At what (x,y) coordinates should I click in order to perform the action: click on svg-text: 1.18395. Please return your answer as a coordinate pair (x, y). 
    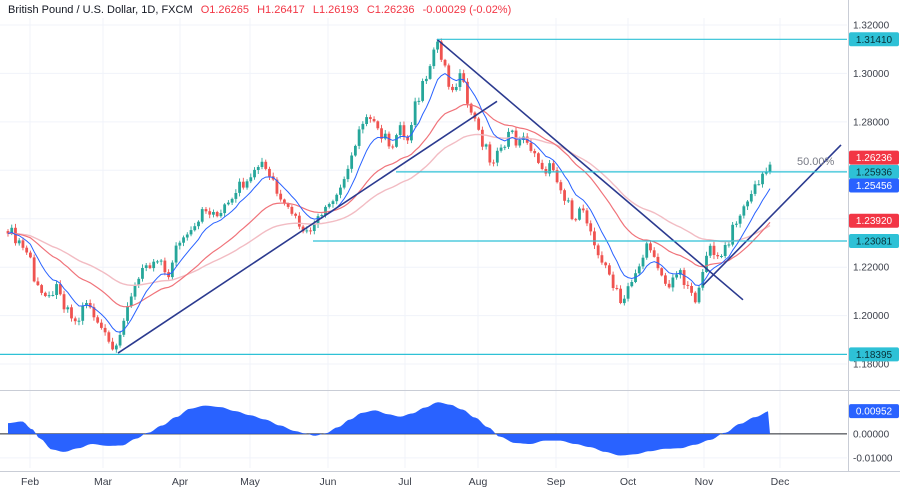
    Looking at the image, I should click on (874, 355).